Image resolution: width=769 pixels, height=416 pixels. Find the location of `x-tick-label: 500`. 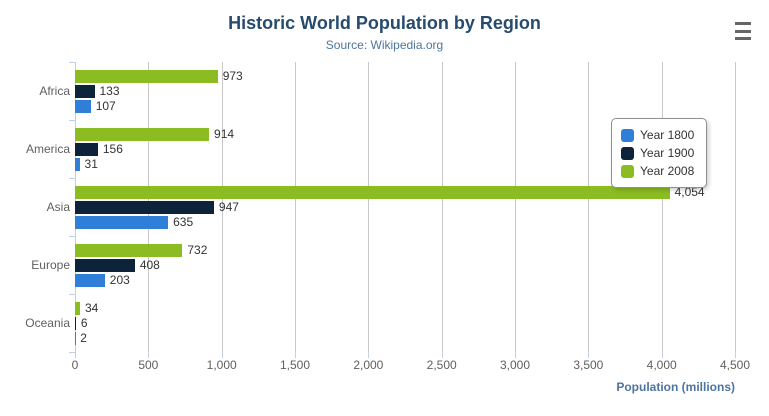

x-tick-label: 500 is located at coordinates (148, 365).